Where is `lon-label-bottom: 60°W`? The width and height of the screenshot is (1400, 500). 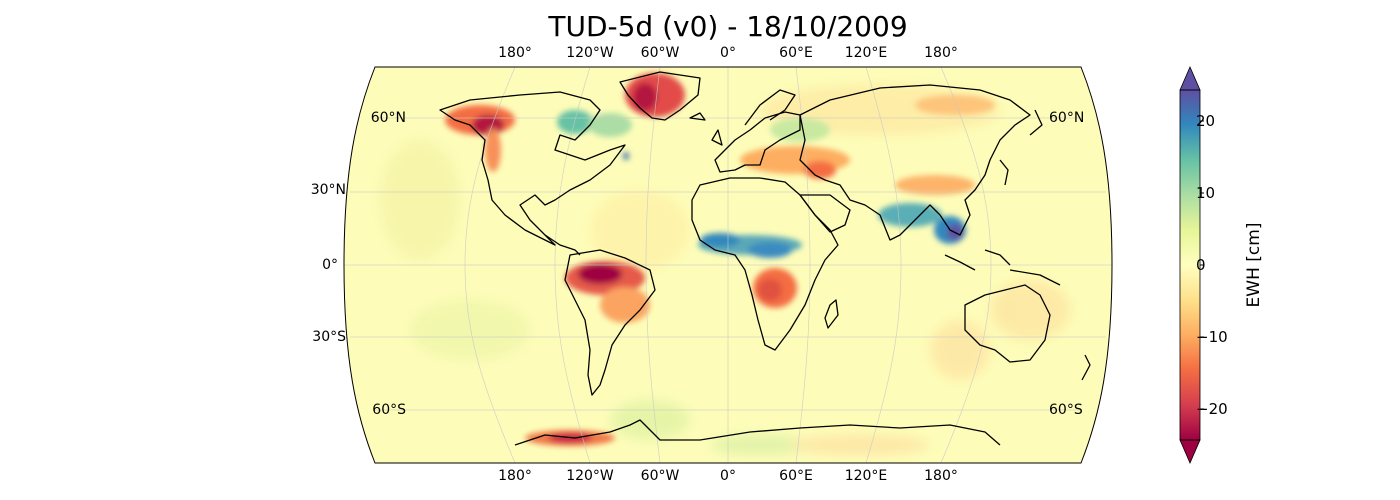 lon-label-bottom: 60°W is located at coordinates (660, 476).